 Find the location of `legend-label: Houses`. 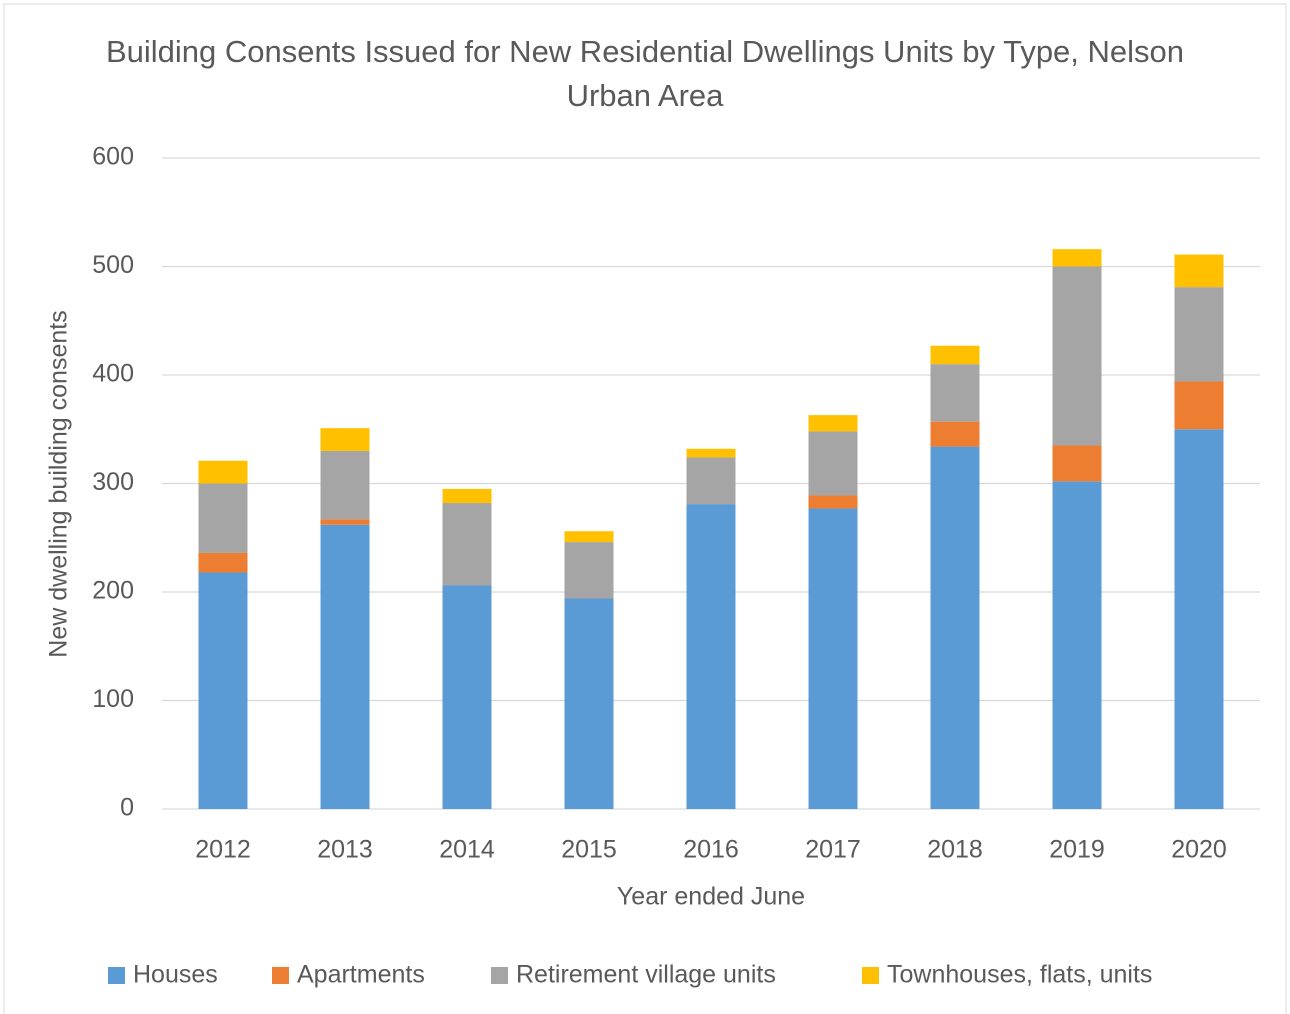

legend-label: Houses is located at coordinates (175, 975).